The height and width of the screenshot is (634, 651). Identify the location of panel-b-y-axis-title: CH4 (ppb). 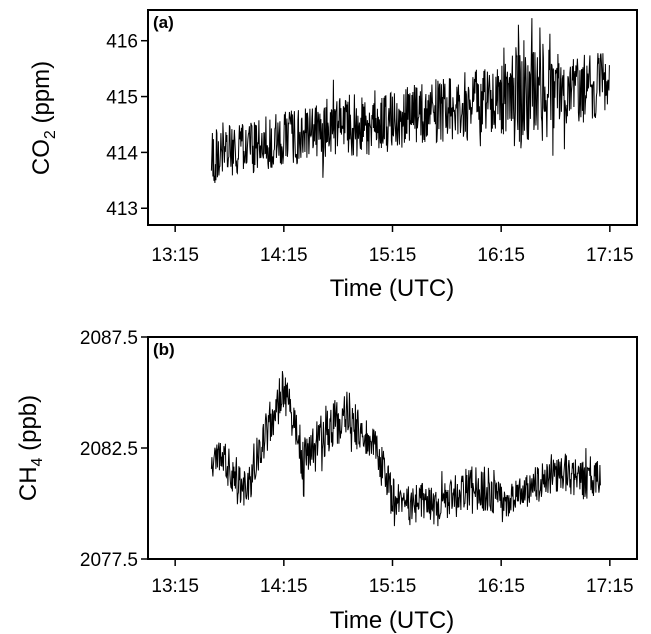
(30, 448).